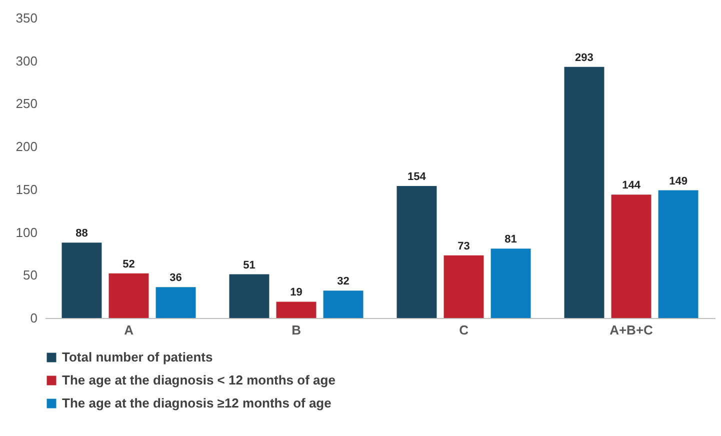 This screenshot has width=721, height=436. Describe the element at coordinates (27, 18) in the screenshot. I see `y-tick-label: 350` at that location.